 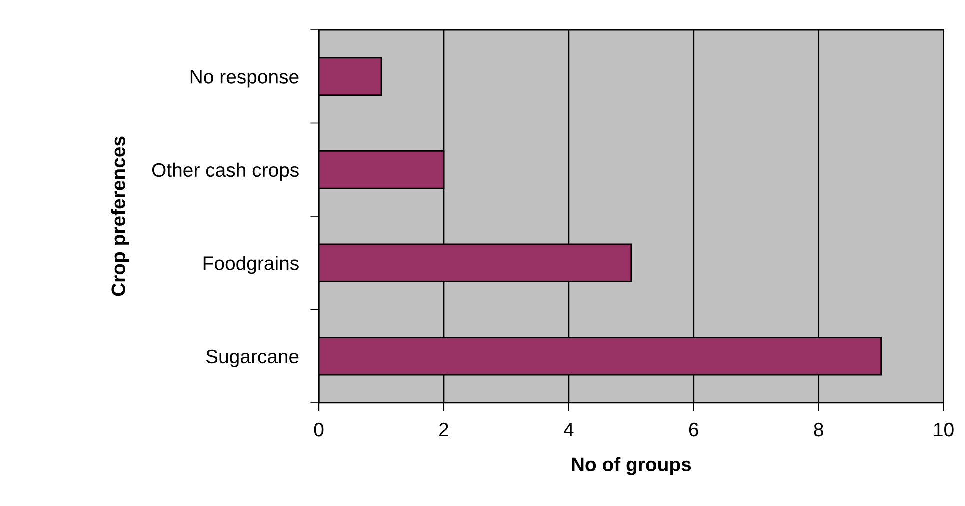 What do you see at coordinates (693, 429) in the screenshot?
I see `x-tick-label: 6` at bounding box center [693, 429].